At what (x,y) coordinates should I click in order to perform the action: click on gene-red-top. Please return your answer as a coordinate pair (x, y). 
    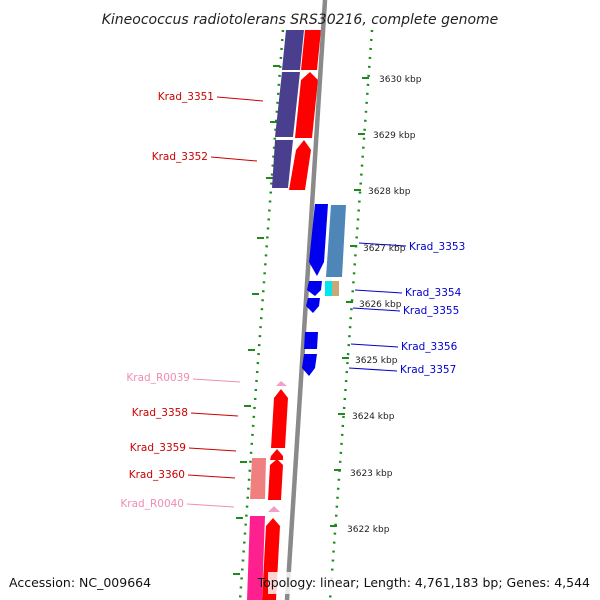
    Looking at the image, I should click on (311, 50).